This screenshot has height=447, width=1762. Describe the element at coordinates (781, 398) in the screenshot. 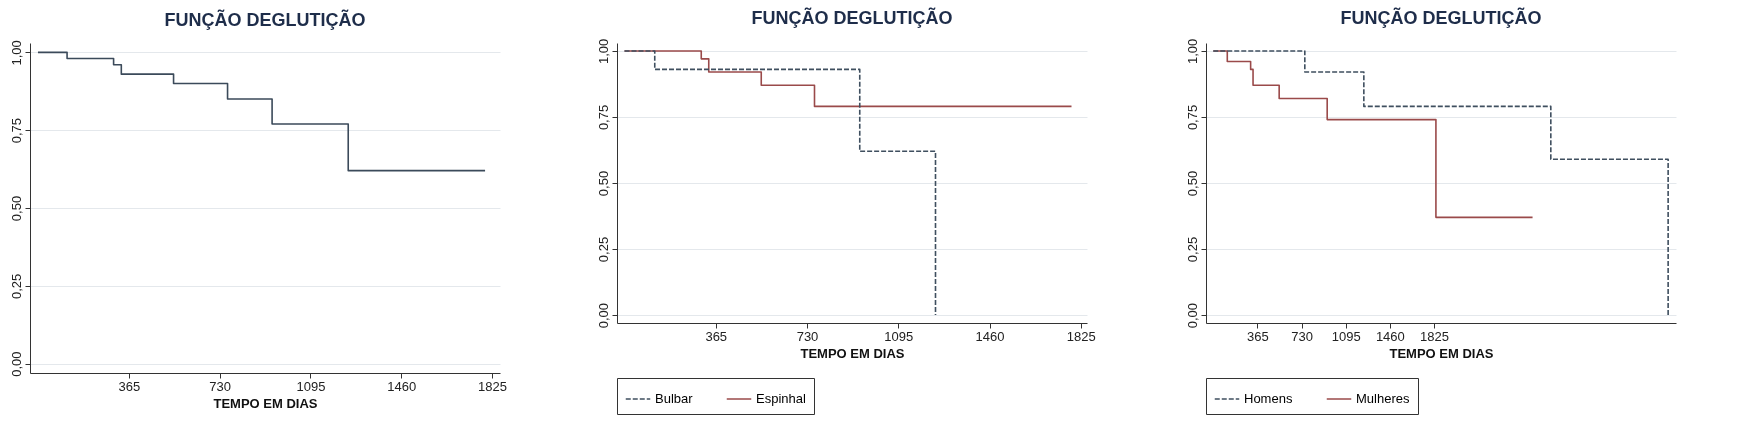

I see `legend-label: Espinhal` at that location.